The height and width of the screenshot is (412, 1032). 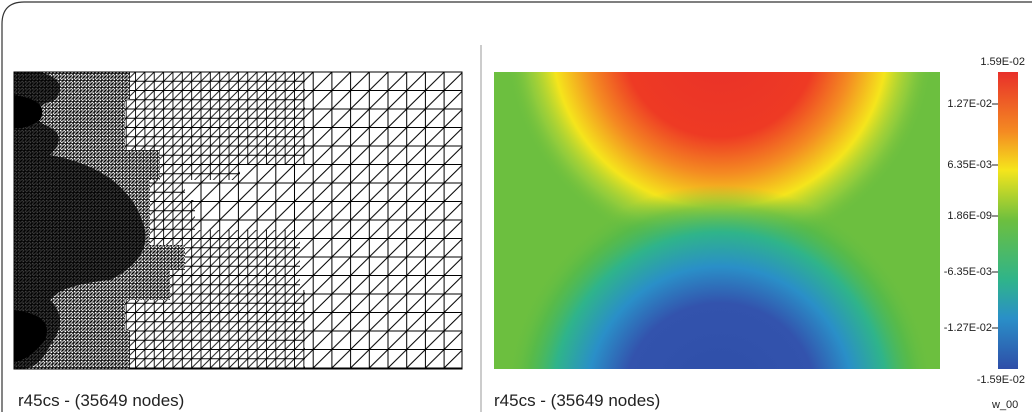 What do you see at coordinates (1008, 220) in the screenshot?
I see `colorbar` at bounding box center [1008, 220].